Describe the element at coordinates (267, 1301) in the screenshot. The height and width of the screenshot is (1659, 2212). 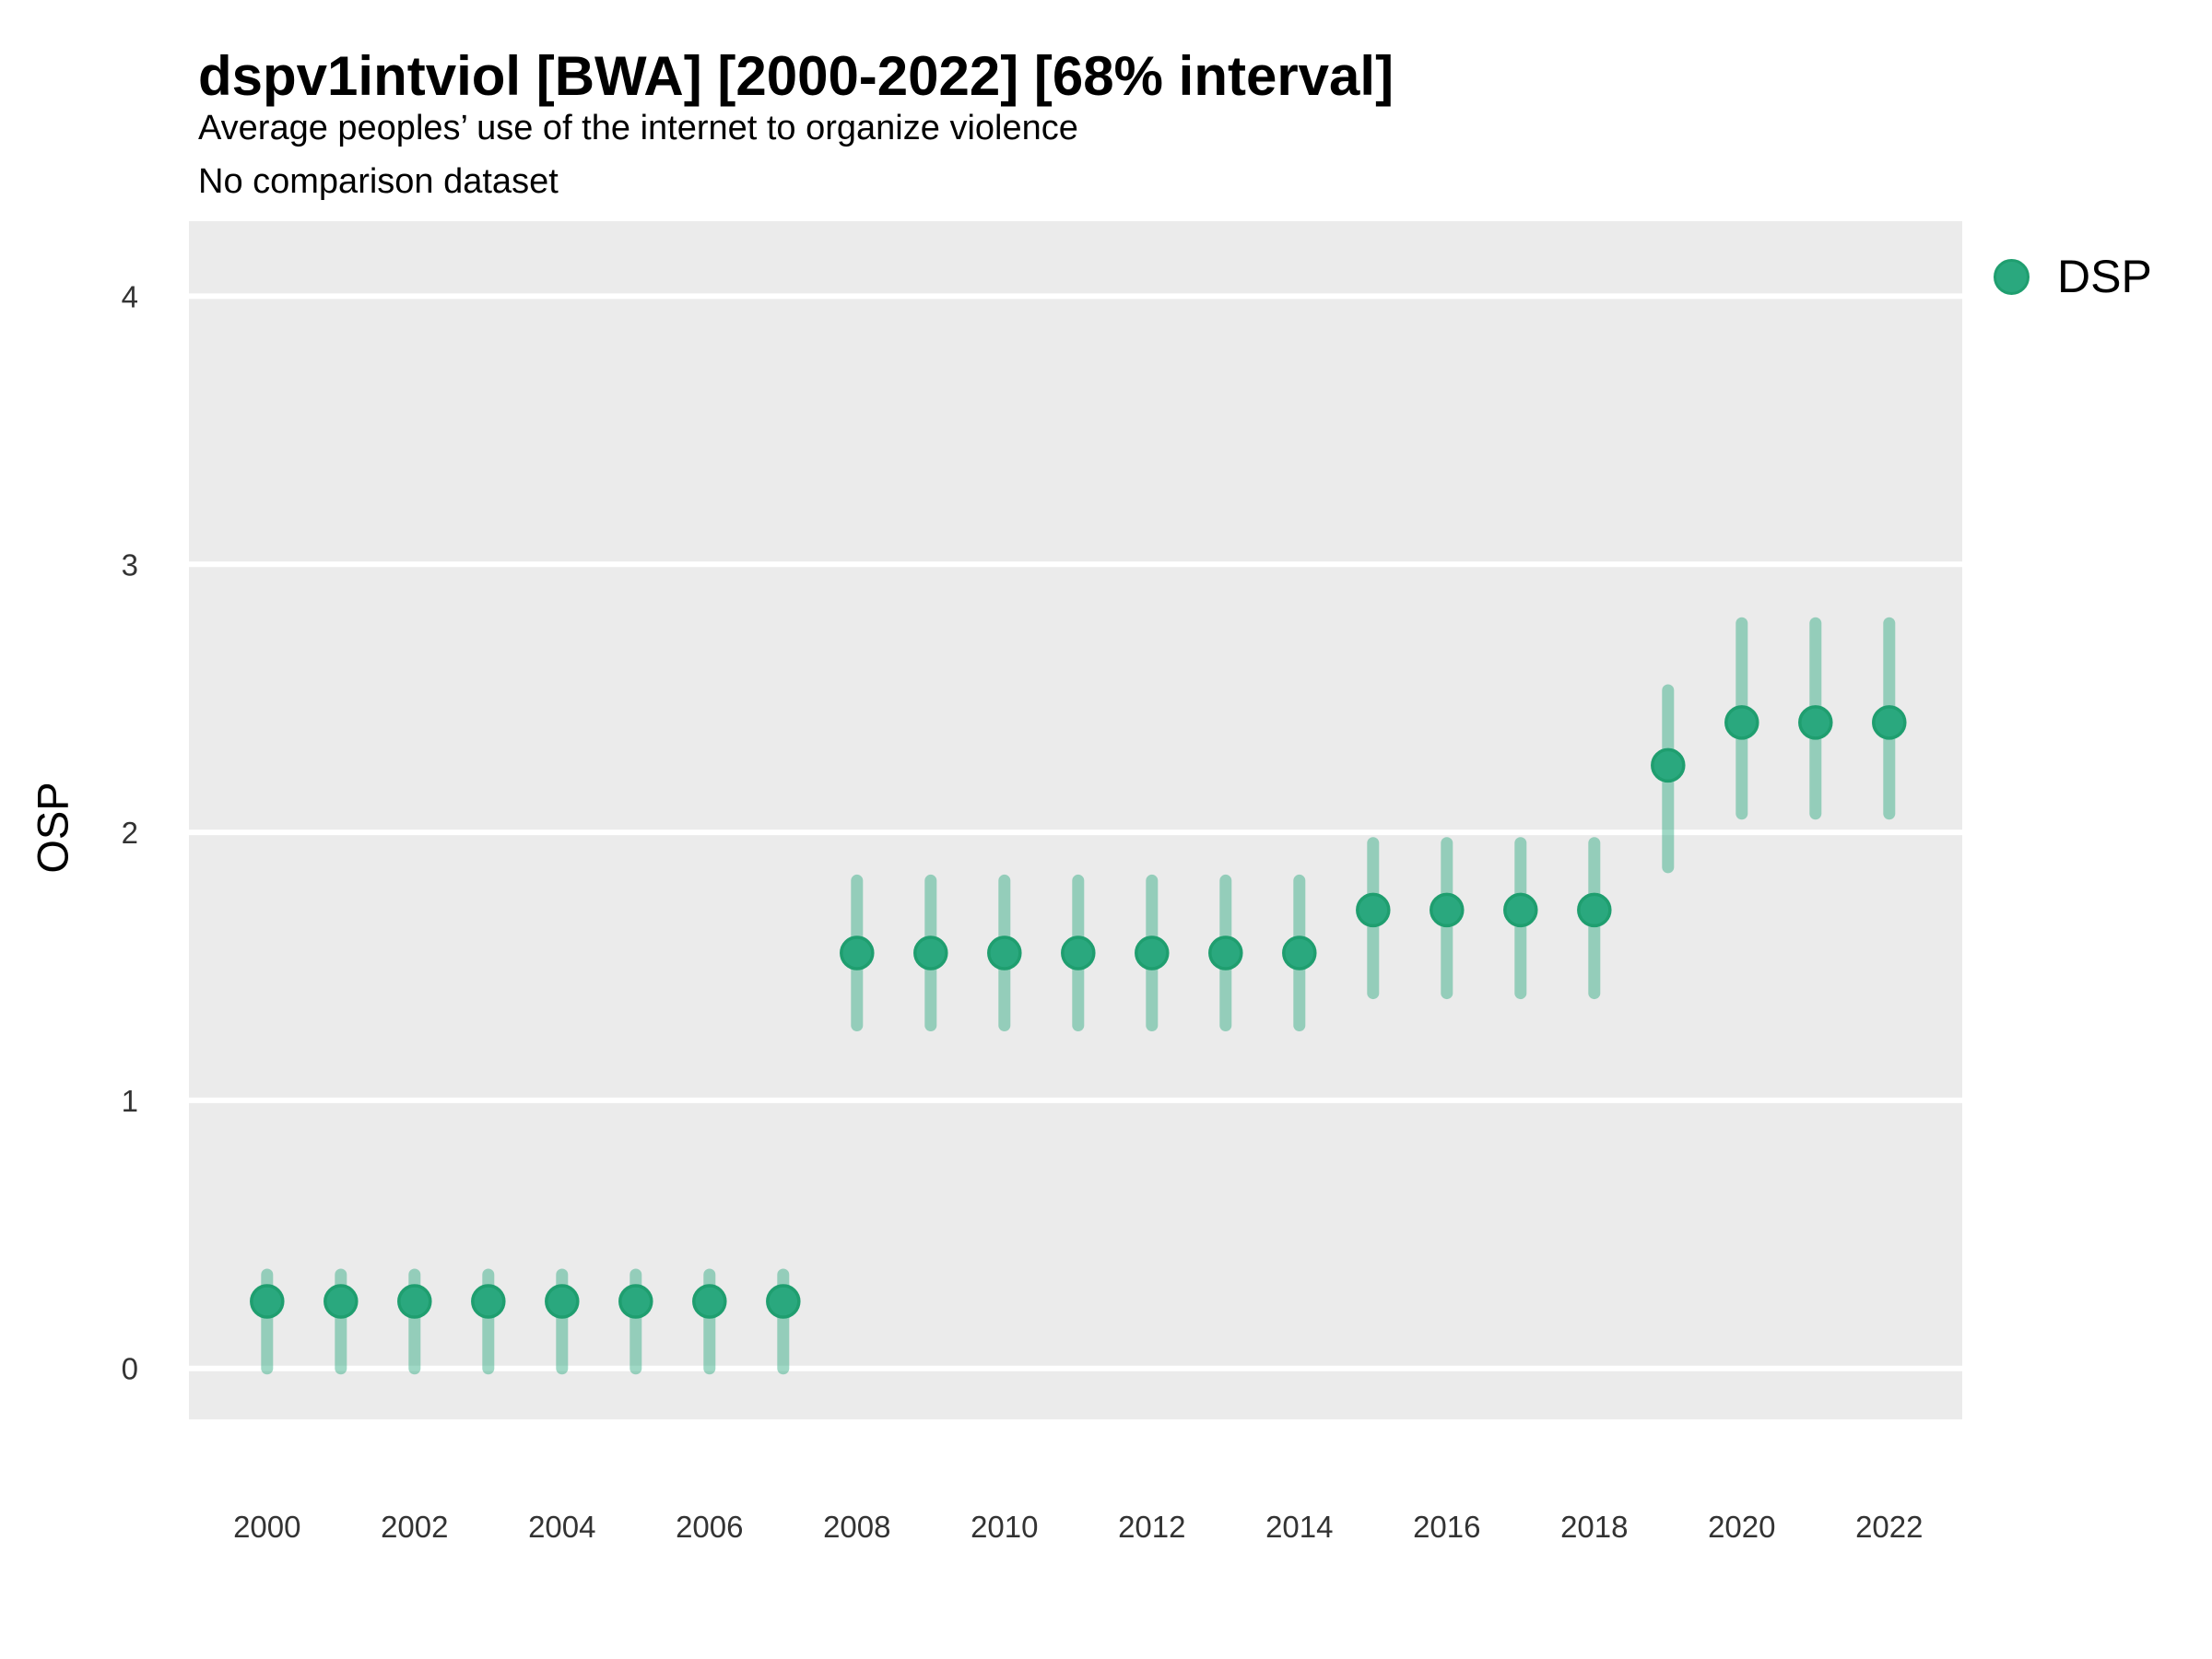
I see `data-point-2000` at that location.